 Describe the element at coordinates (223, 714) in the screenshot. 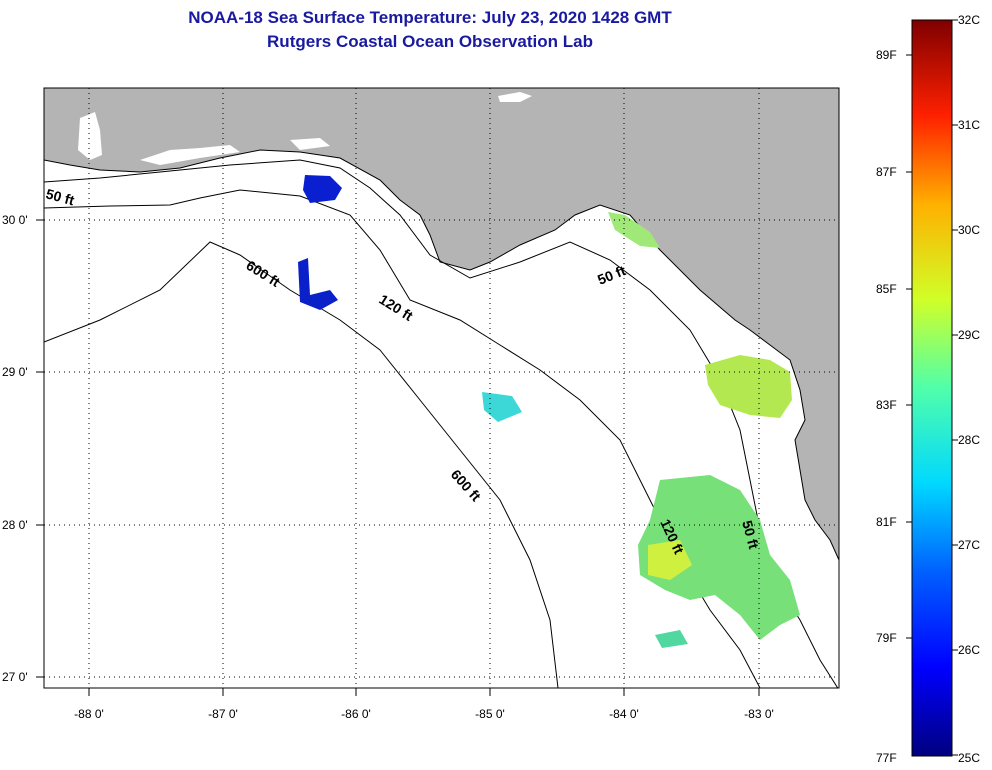

I see `lon-tick-label: -87 0'` at that location.